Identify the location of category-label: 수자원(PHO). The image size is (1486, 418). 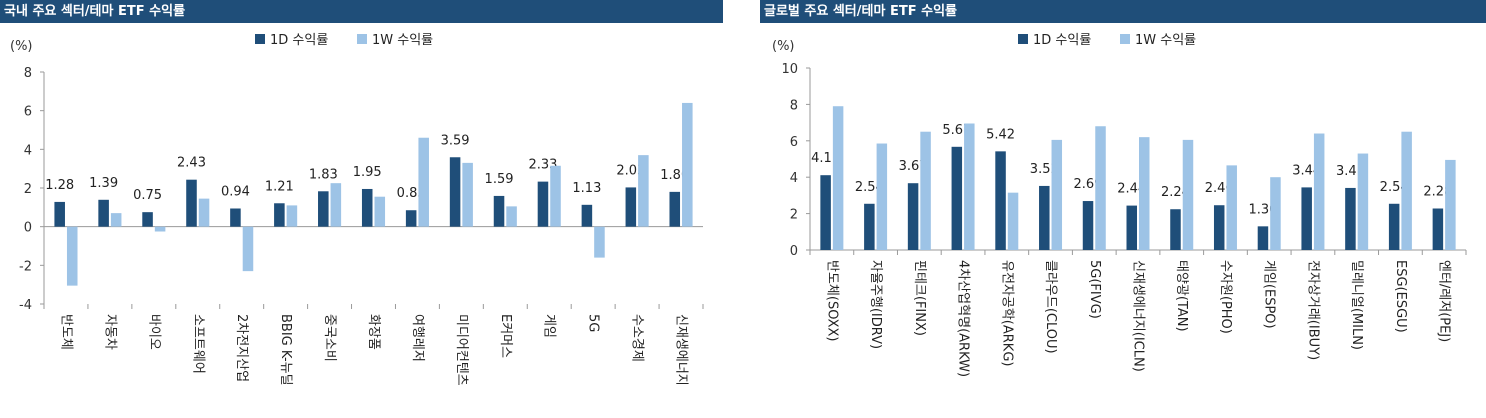
(1225, 297).